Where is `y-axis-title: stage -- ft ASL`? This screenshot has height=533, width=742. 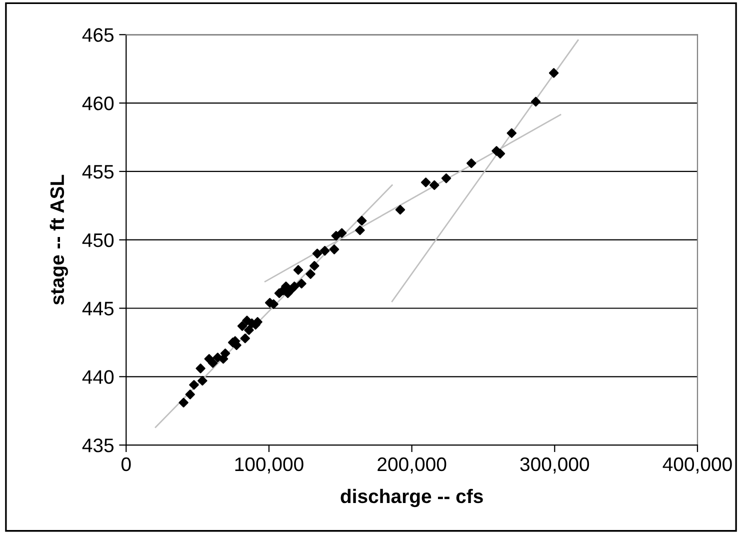
y-axis-title: stage -- ft ASL is located at coordinates (59, 239).